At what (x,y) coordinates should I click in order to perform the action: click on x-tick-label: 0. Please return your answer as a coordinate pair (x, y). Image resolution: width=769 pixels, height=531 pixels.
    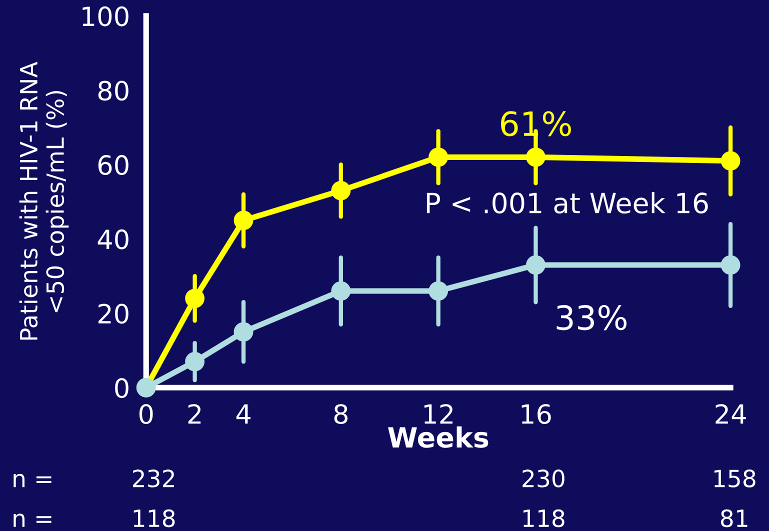
    Looking at the image, I should click on (146, 414).